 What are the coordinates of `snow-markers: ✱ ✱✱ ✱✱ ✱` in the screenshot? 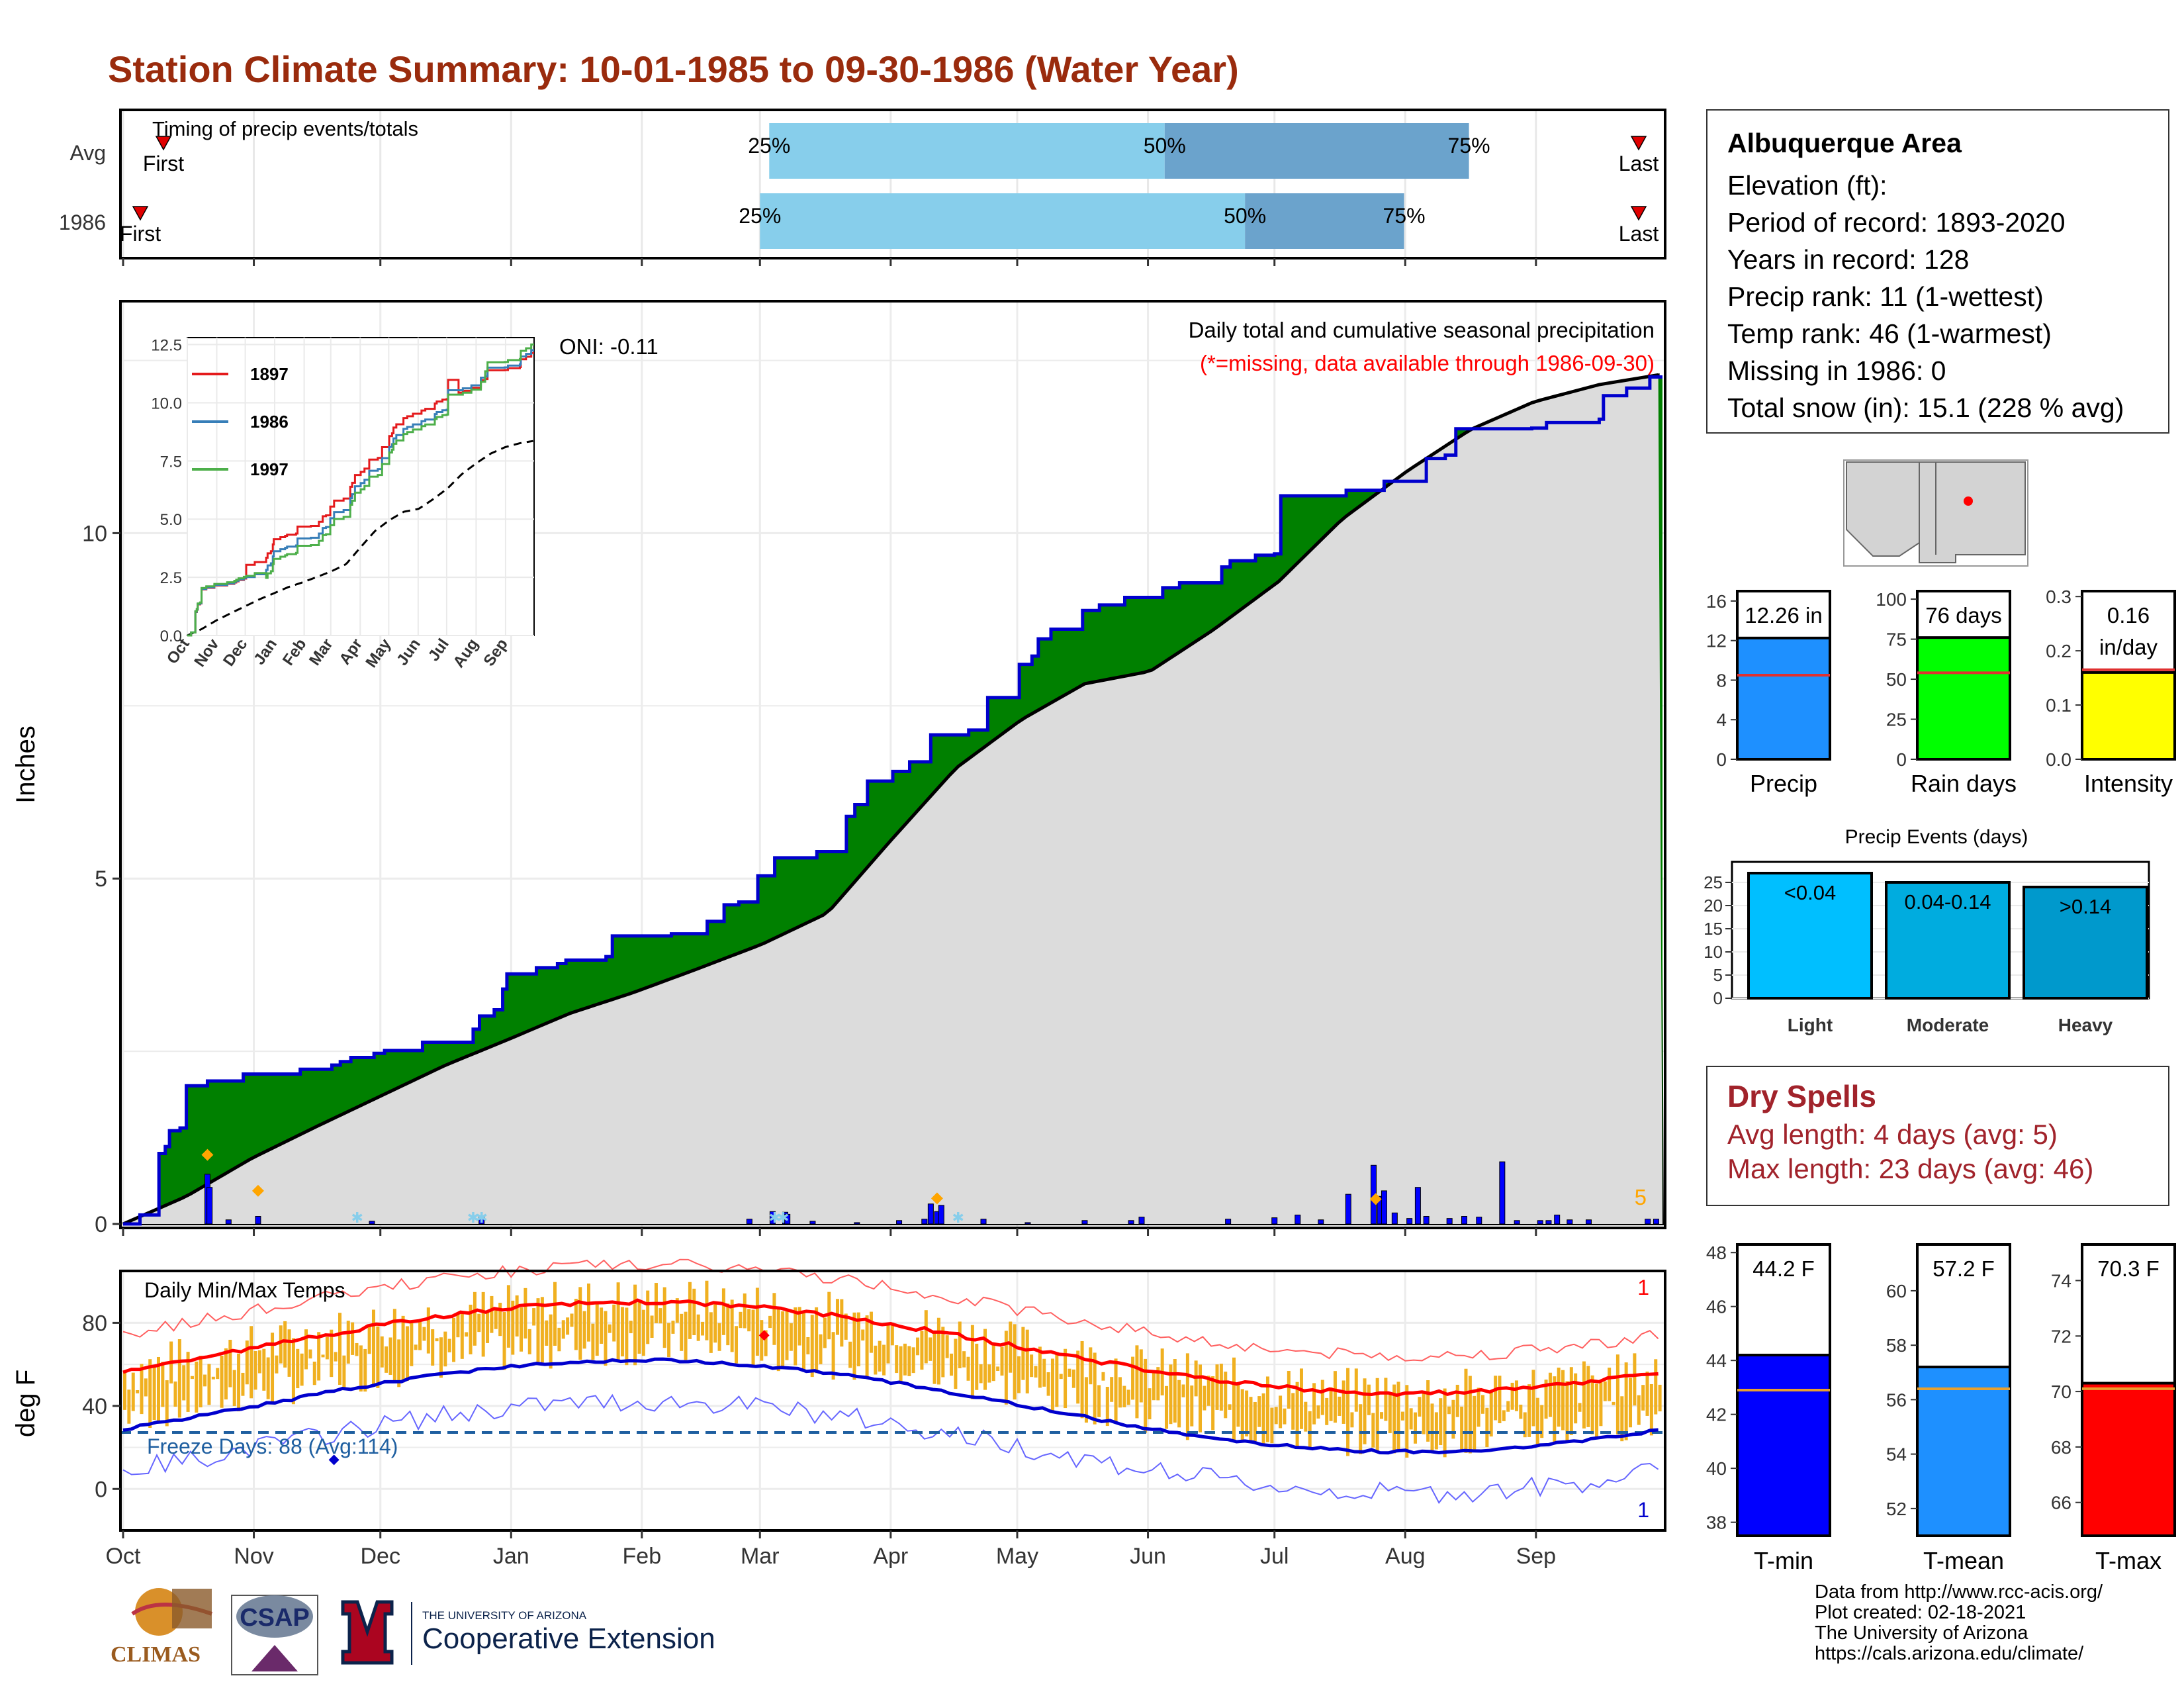 It's located at (657, 1217).